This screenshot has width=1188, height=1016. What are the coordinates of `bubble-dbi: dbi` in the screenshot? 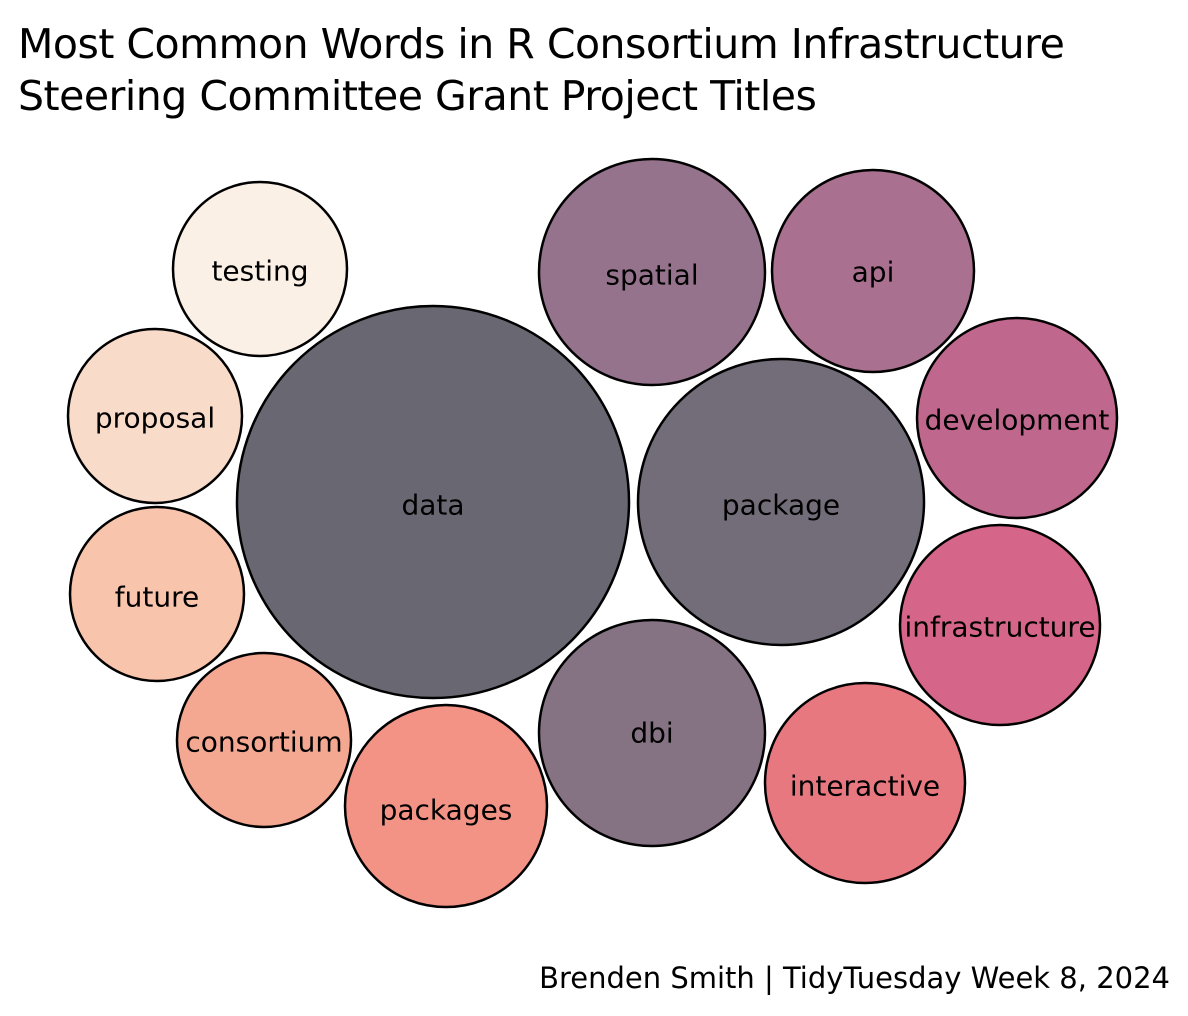 It's located at (652, 733).